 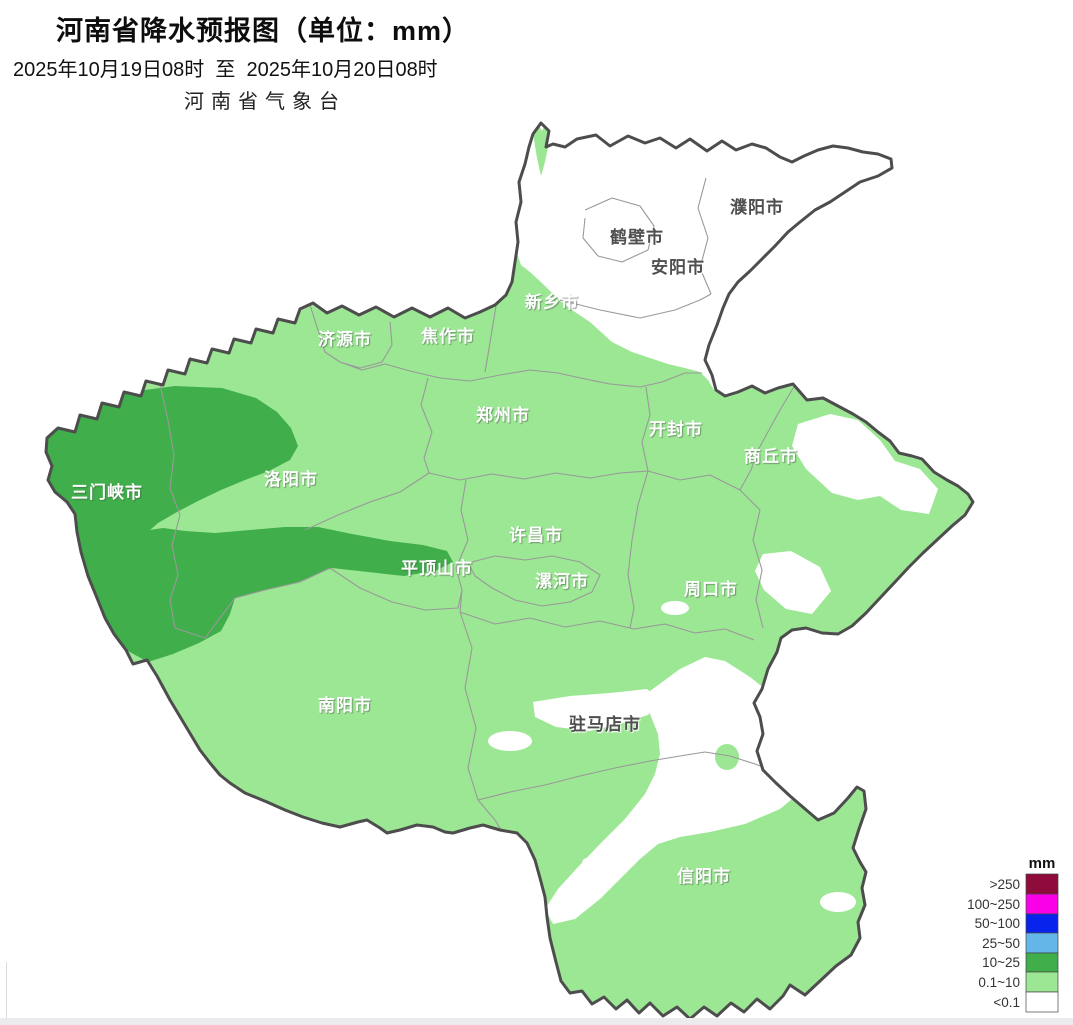 What do you see at coordinates (437, 568) in the screenshot?
I see `city-label-pingdingshan: 平顶山市` at bounding box center [437, 568].